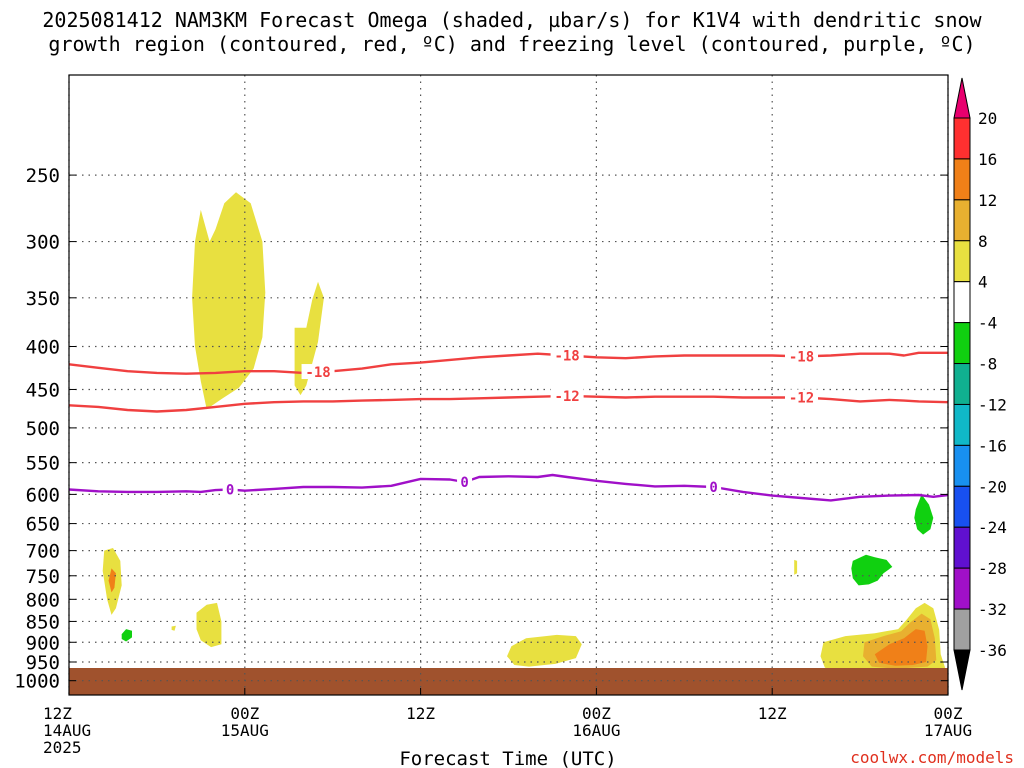 The image size is (1024, 768). What do you see at coordinates (43, 577) in the screenshot?
I see `y-tick-label-750: 750` at bounding box center [43, 577].